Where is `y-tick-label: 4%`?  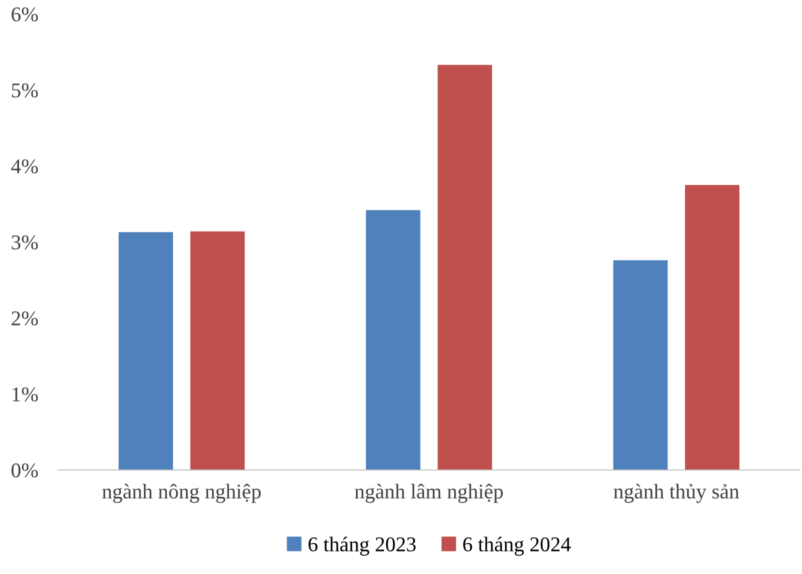 y-tick-label: 4% is located at coordinates (24, 166).